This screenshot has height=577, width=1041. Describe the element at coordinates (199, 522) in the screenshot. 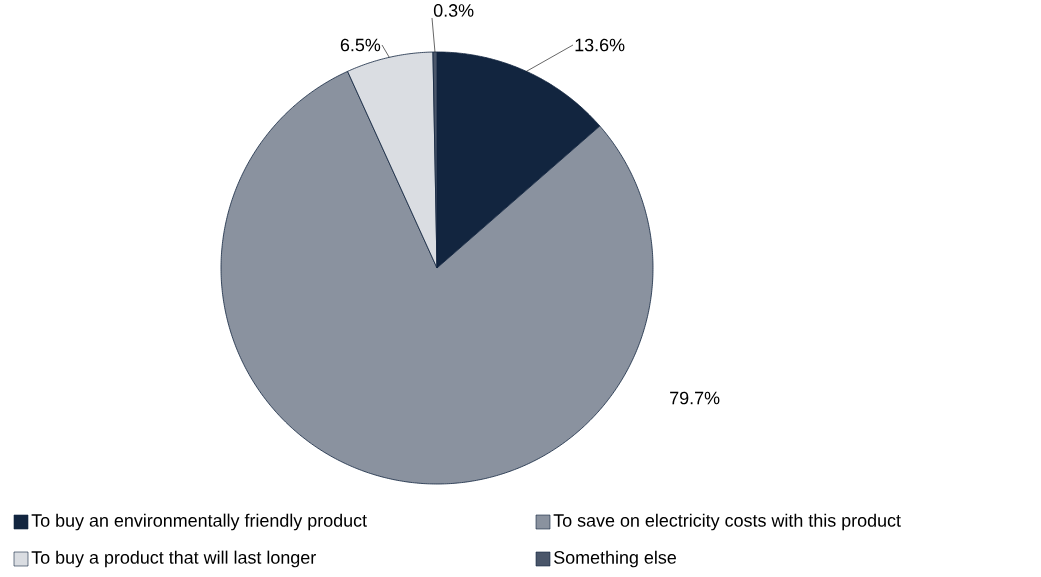

I see `legend-label: To buy an environmentally friendly product` at that location.